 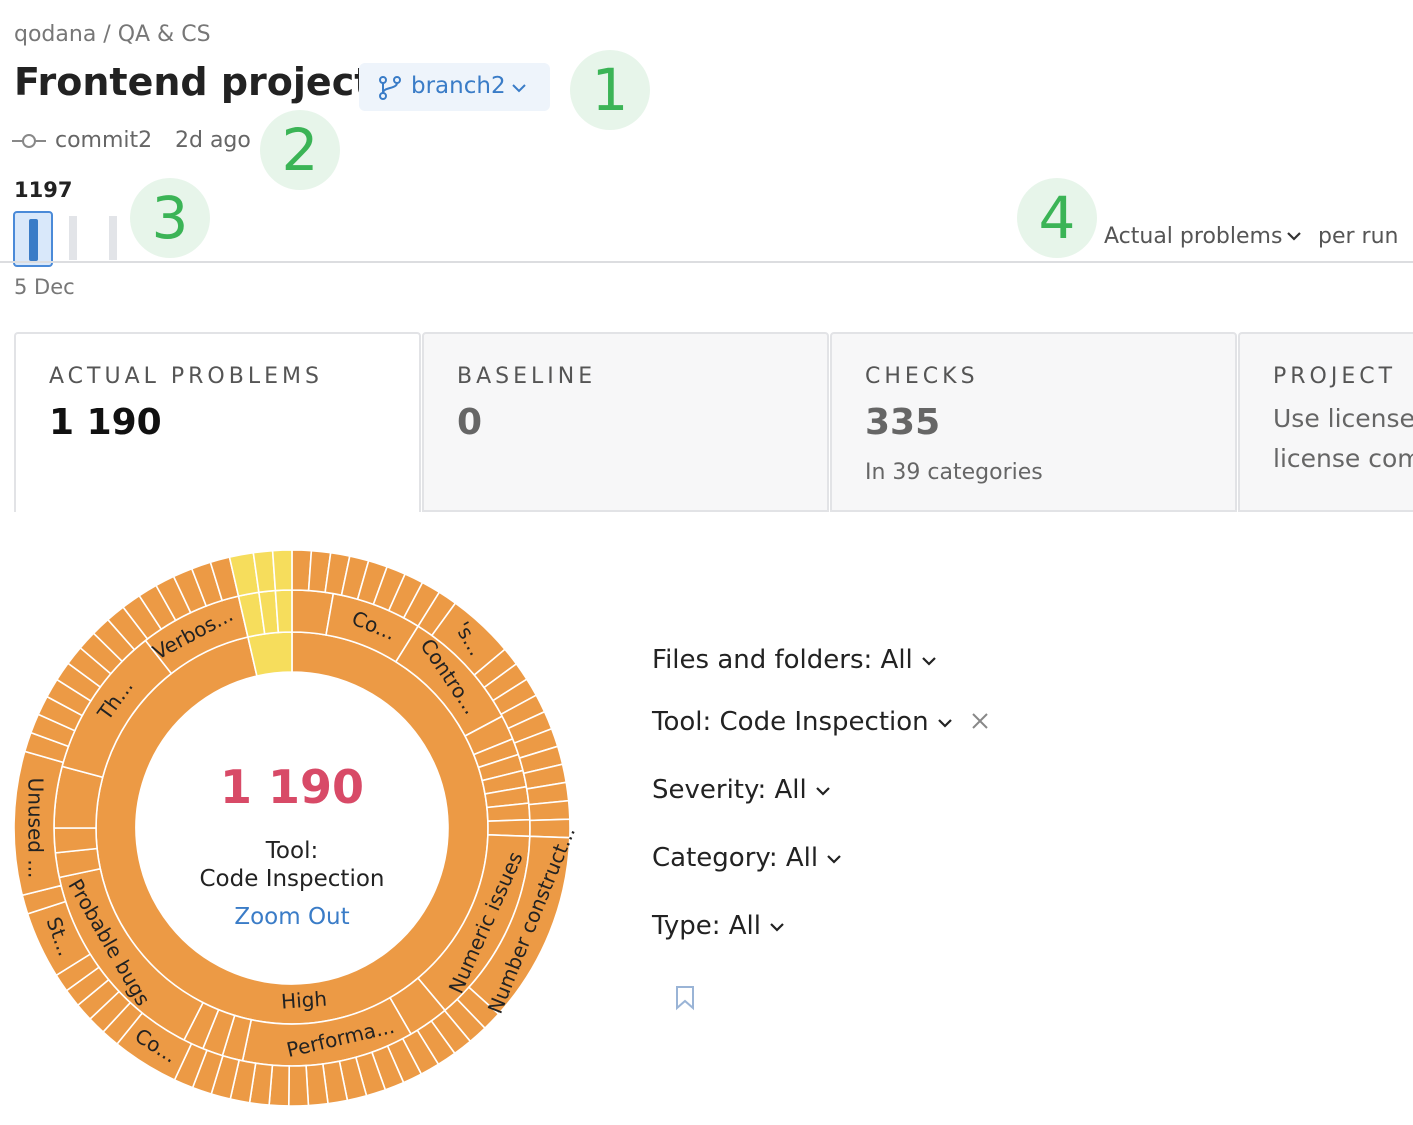 I want to click on filter: Tool: Code Inspection, so click(x=821, y=722).